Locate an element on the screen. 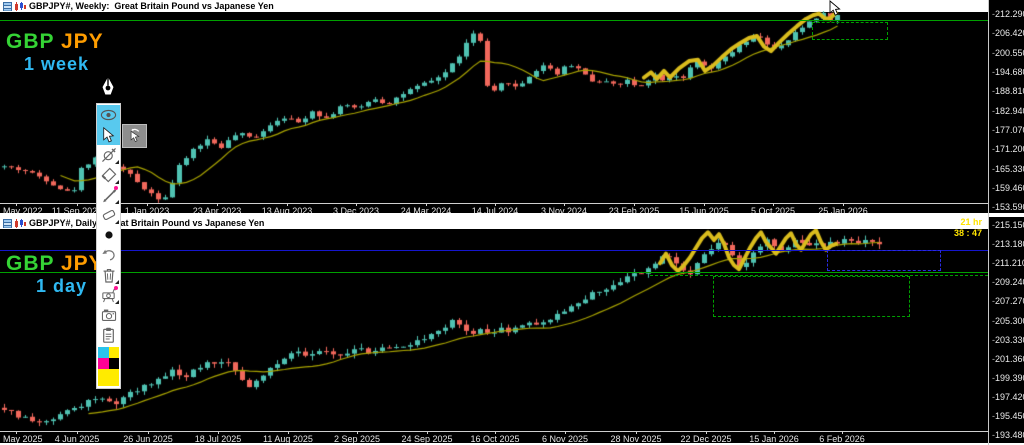 This screenshot has width=1024, height=445. price-label: -213.180 is located at coordinates (1008, 244).